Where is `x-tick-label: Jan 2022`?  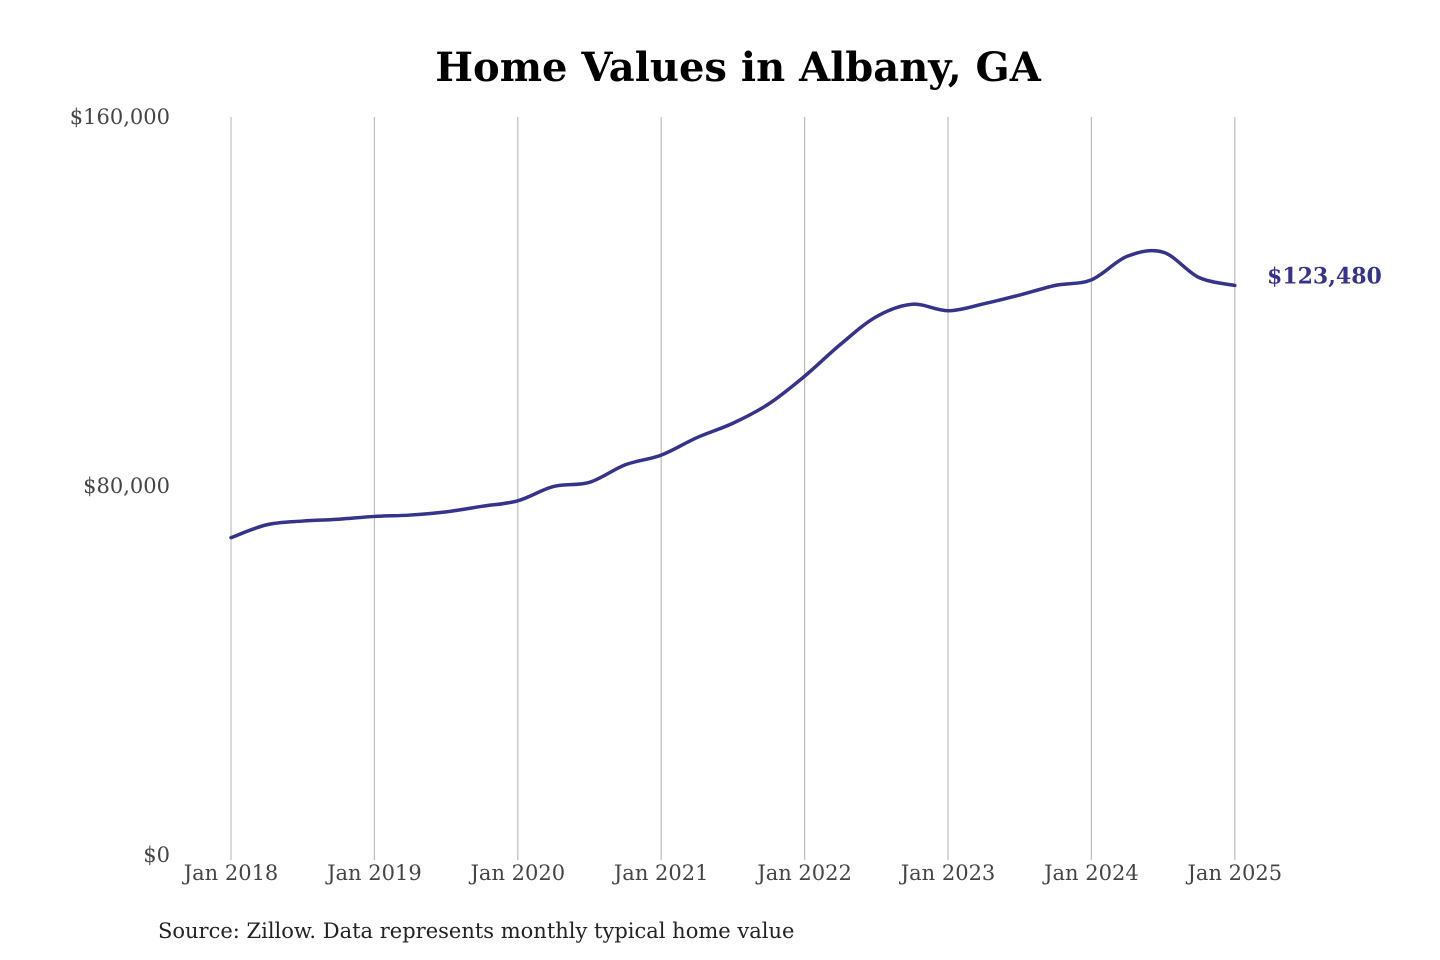 x-tick-label: Jan 2022 is located at coordinates (803, 873).